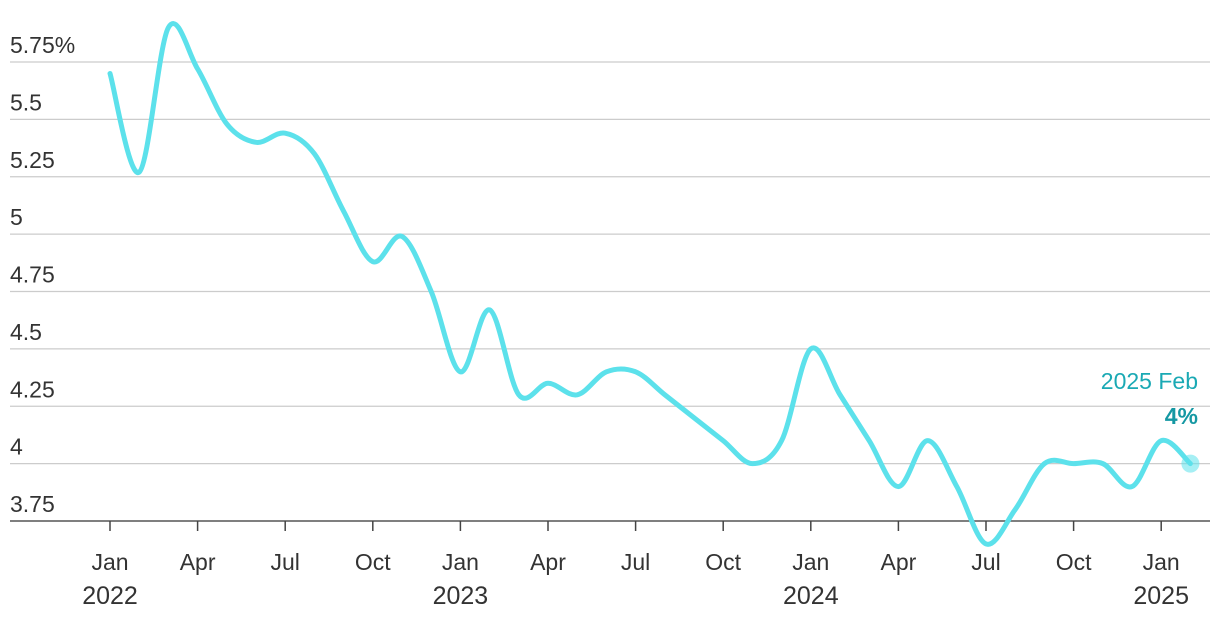  What do you see at coordinates (26, 332) in the screenshot?
I see `y-tick-label: 4.5` at bounding box center [26, 332].